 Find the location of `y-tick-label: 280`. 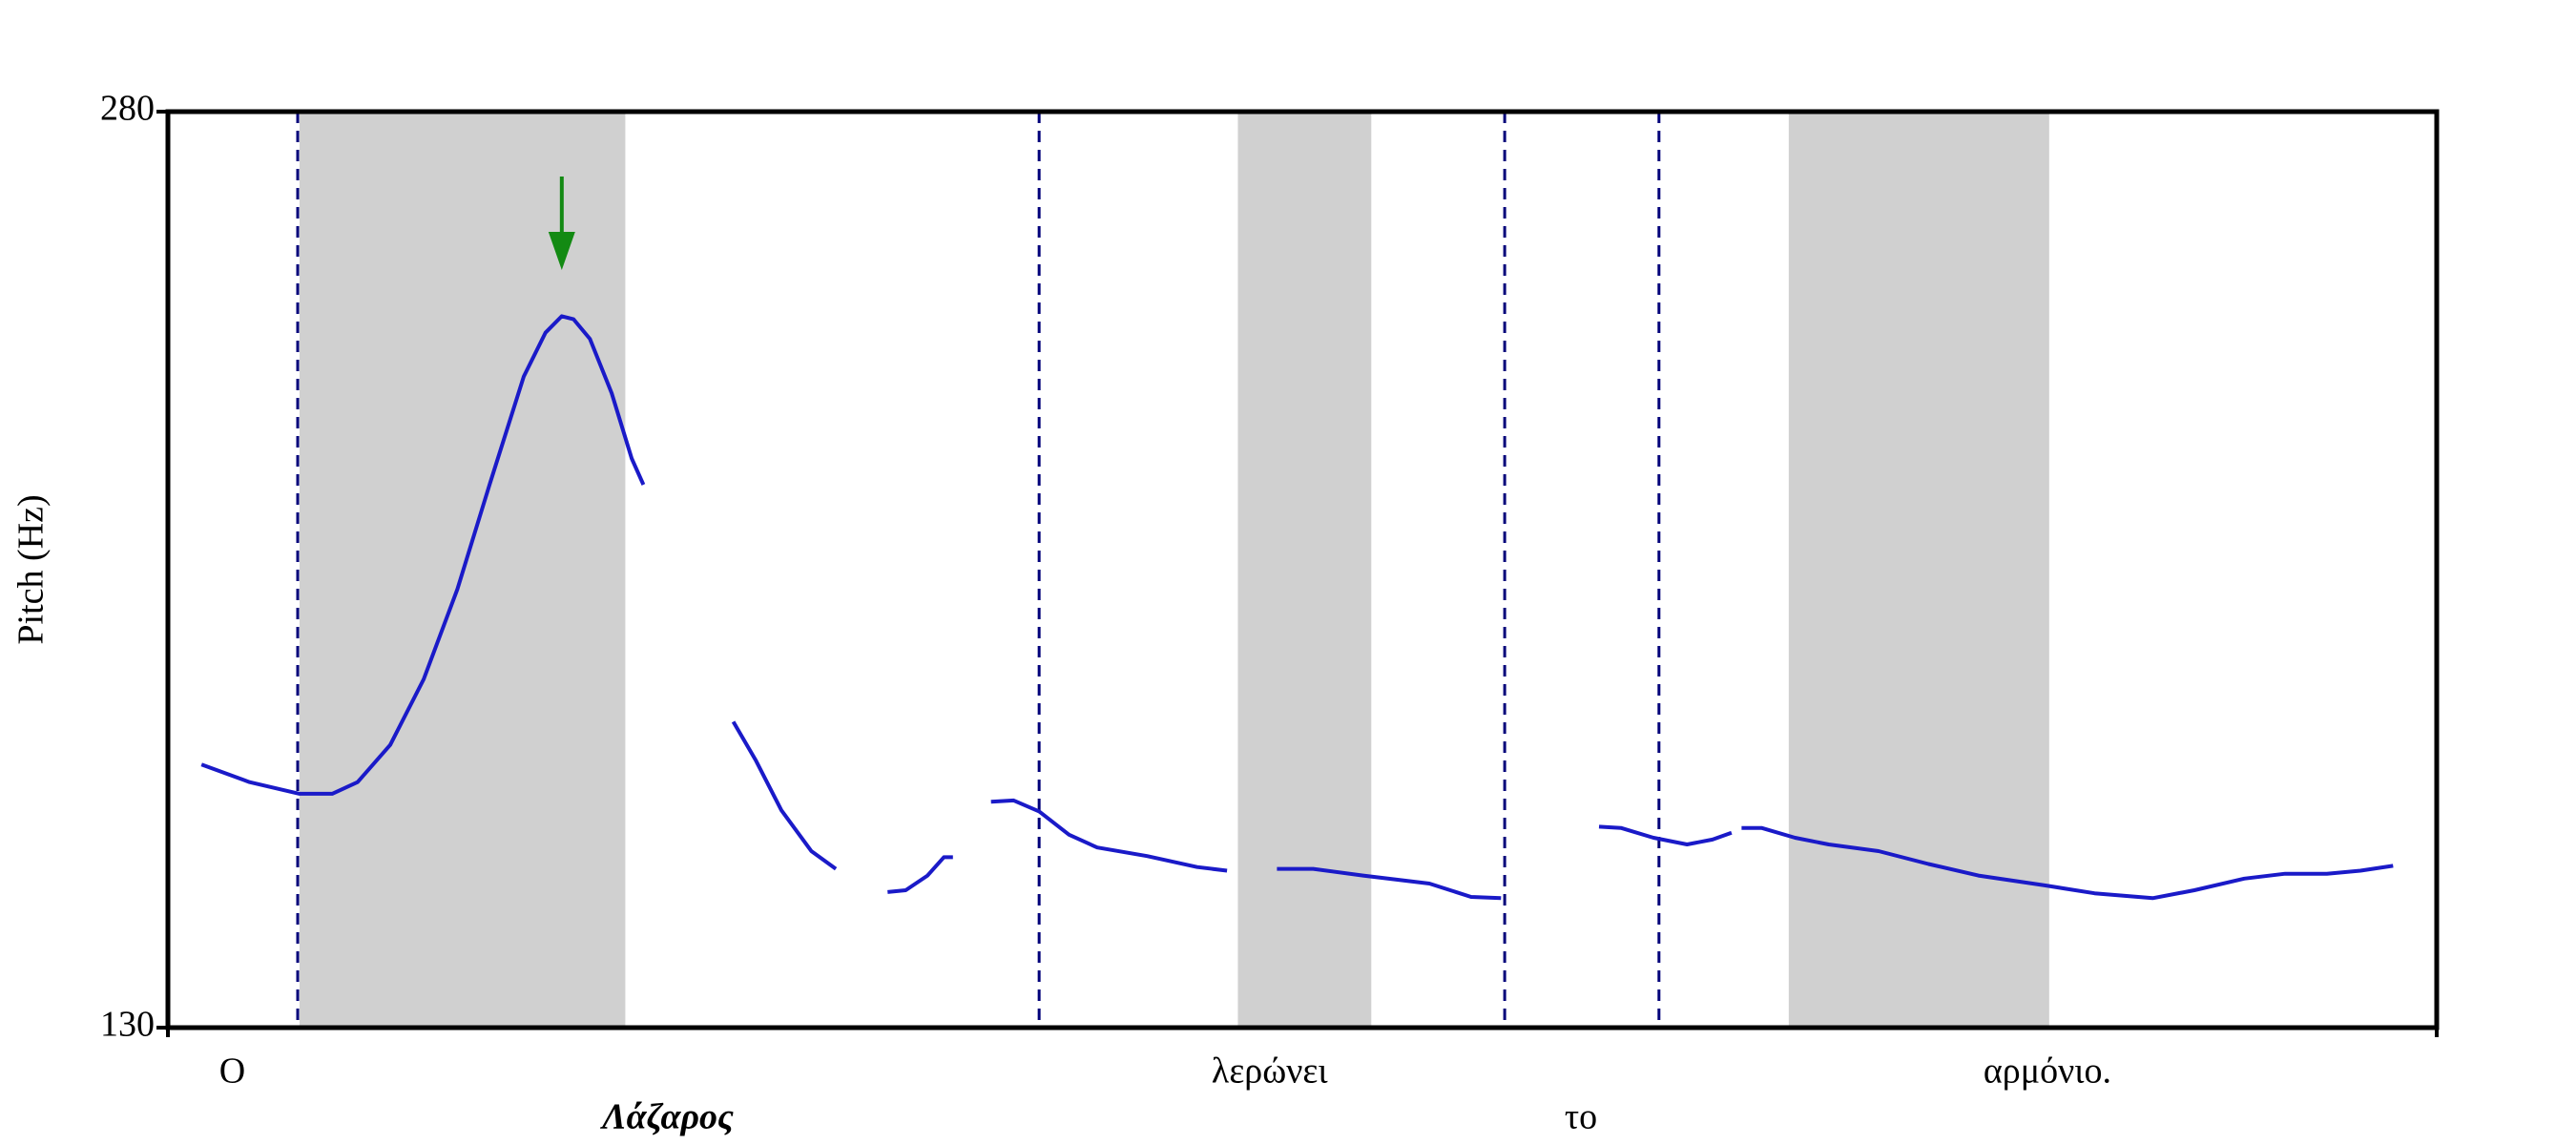

y-tick-label: 280 is located at coordinates (127, 109).